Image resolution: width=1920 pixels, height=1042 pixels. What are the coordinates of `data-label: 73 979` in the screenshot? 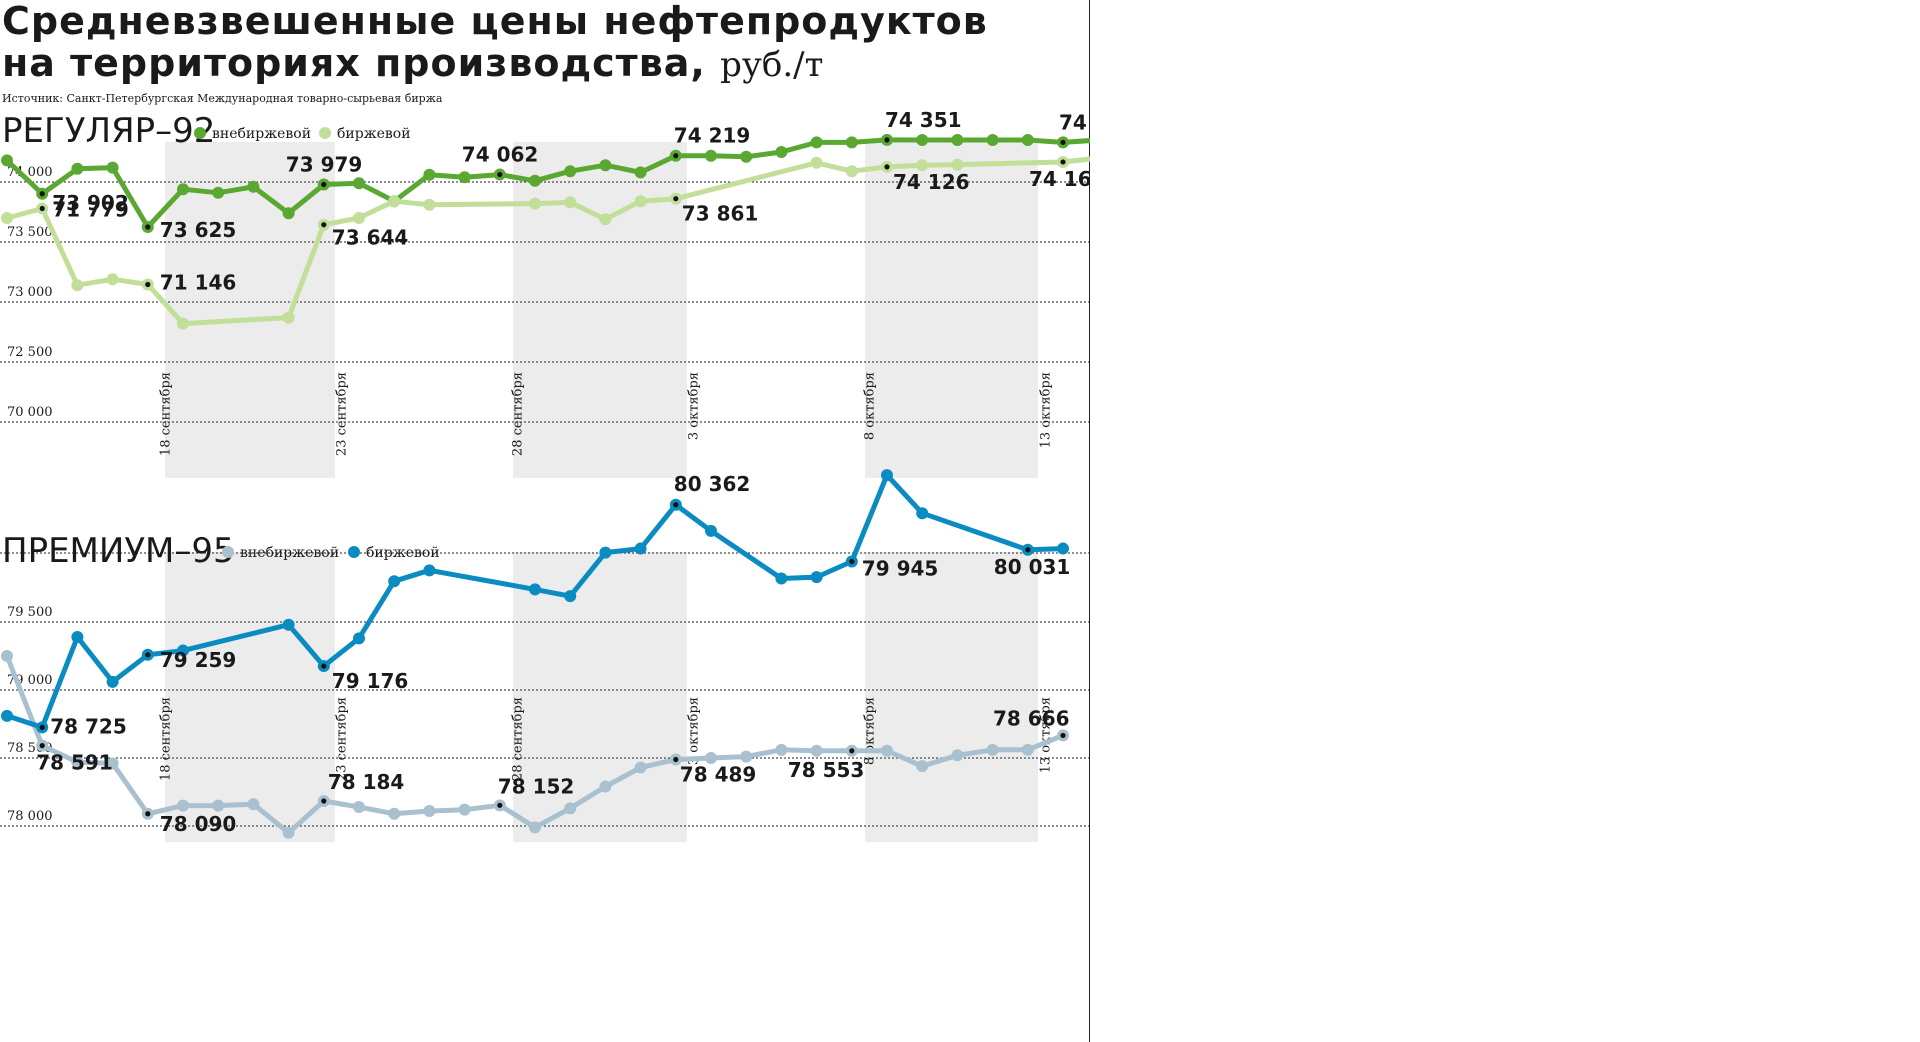 It's located at (324, 165).